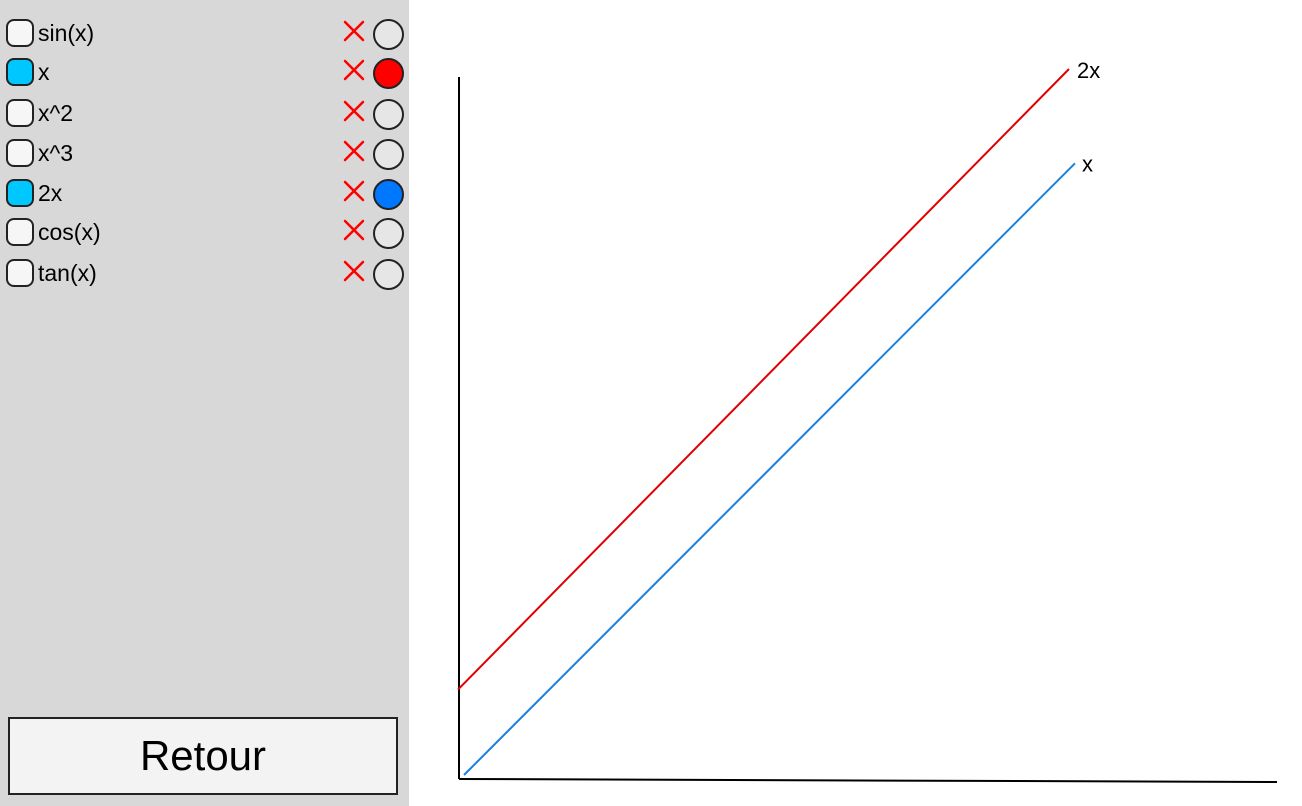 The width and height of the screenshot is (1302, 806). I want to click on function-row-x: x, so click(204, 72).